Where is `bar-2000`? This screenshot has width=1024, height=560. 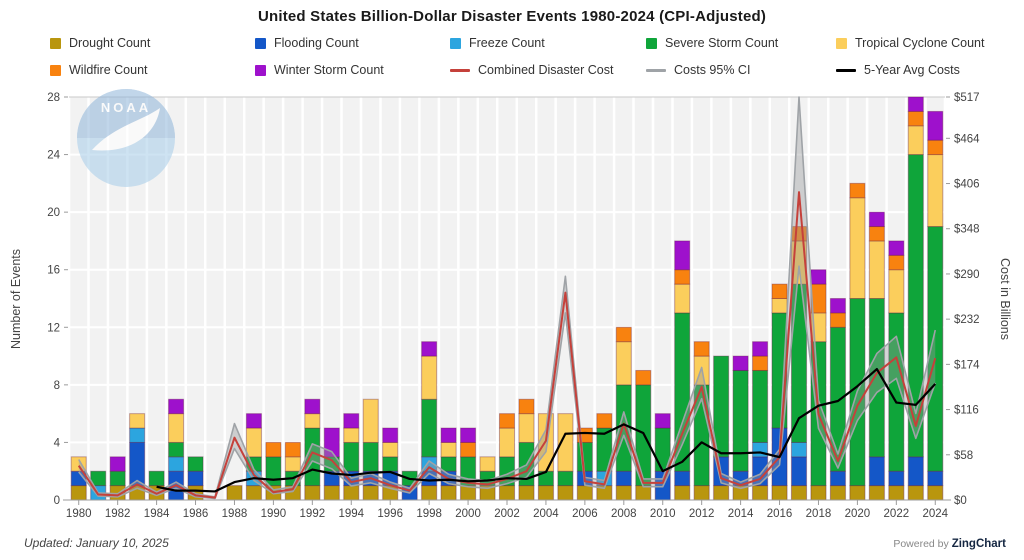
bar-2000 is located at coordinates (468, 464).